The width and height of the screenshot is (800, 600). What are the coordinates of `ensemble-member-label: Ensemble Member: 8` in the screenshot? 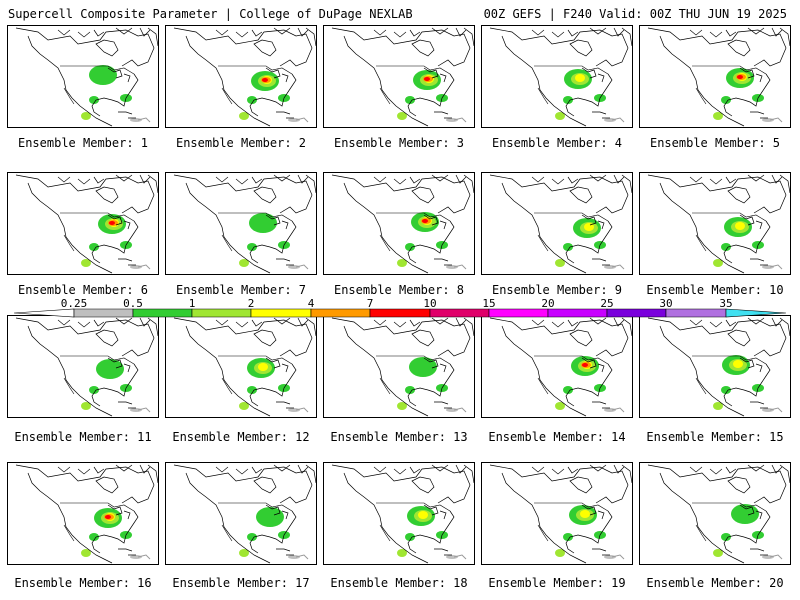 It's located at (399, 290).